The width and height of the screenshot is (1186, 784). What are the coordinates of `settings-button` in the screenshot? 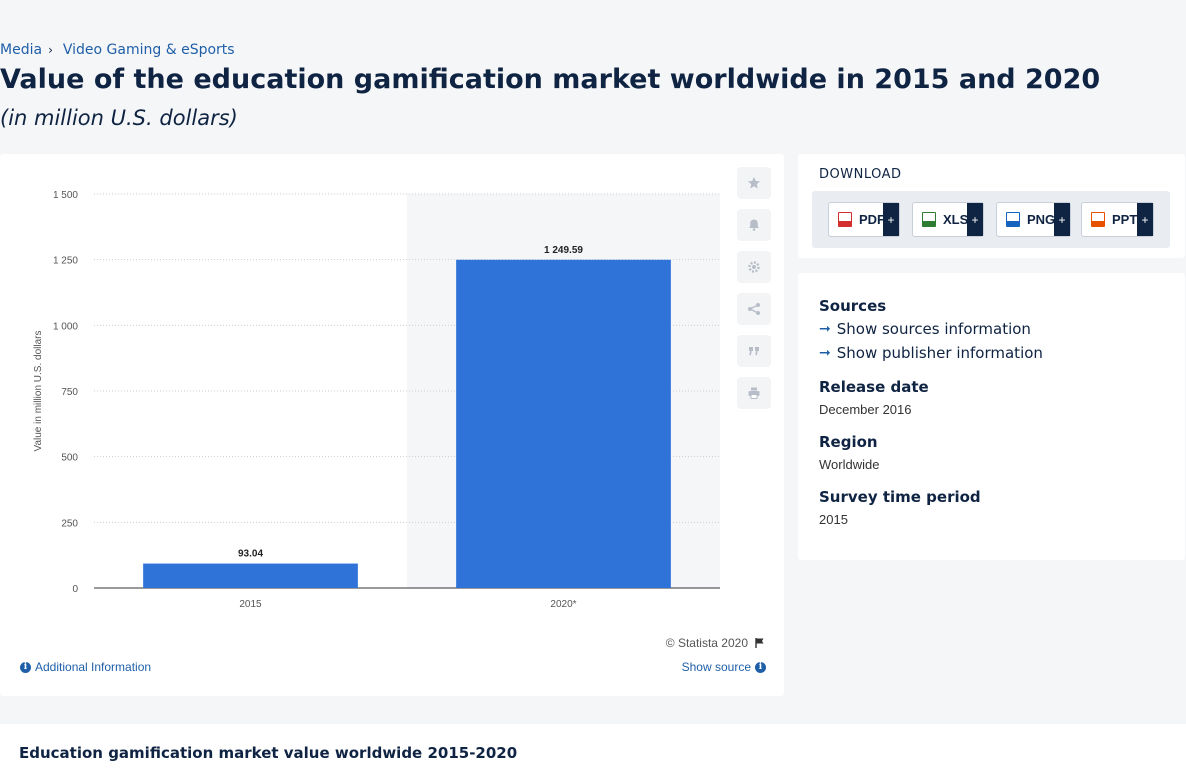 It's located at (754, 267).